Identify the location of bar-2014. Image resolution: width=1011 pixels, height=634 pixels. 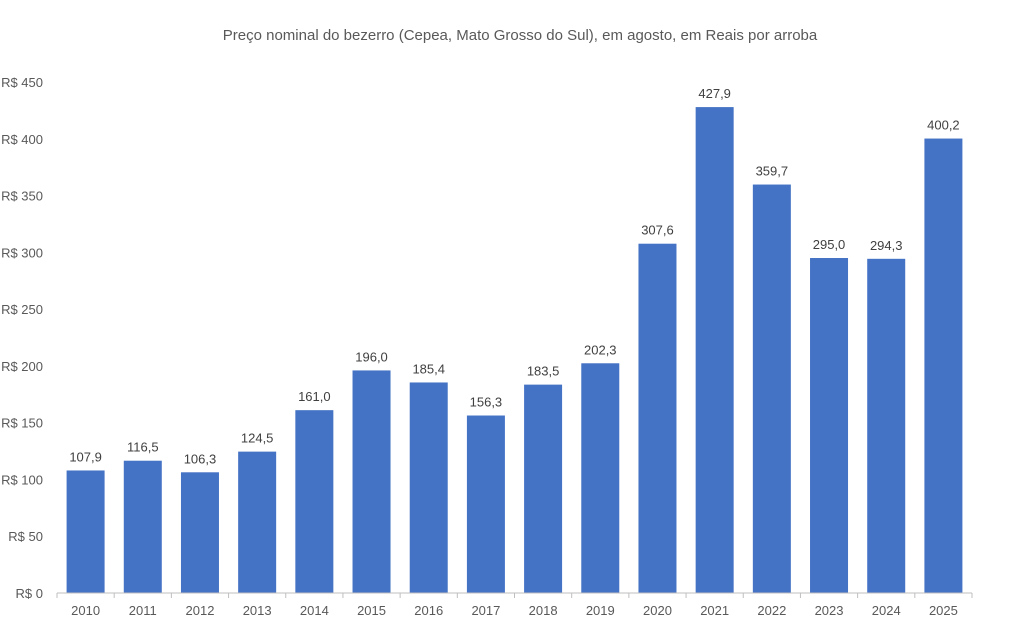
(314, 501).